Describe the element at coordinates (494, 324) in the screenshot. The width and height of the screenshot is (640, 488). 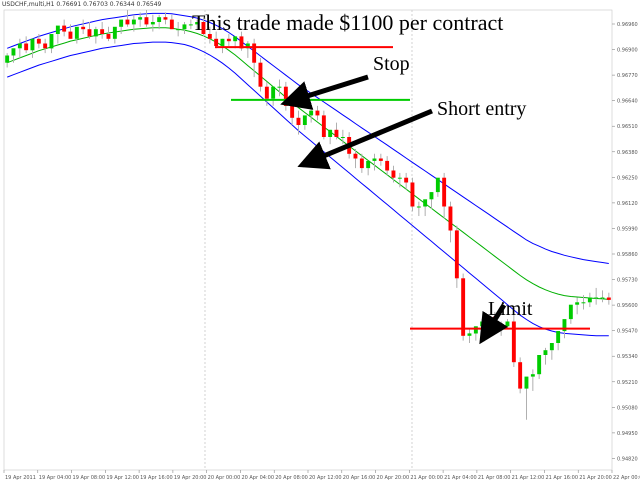
I see `limit-arrow` at that location.